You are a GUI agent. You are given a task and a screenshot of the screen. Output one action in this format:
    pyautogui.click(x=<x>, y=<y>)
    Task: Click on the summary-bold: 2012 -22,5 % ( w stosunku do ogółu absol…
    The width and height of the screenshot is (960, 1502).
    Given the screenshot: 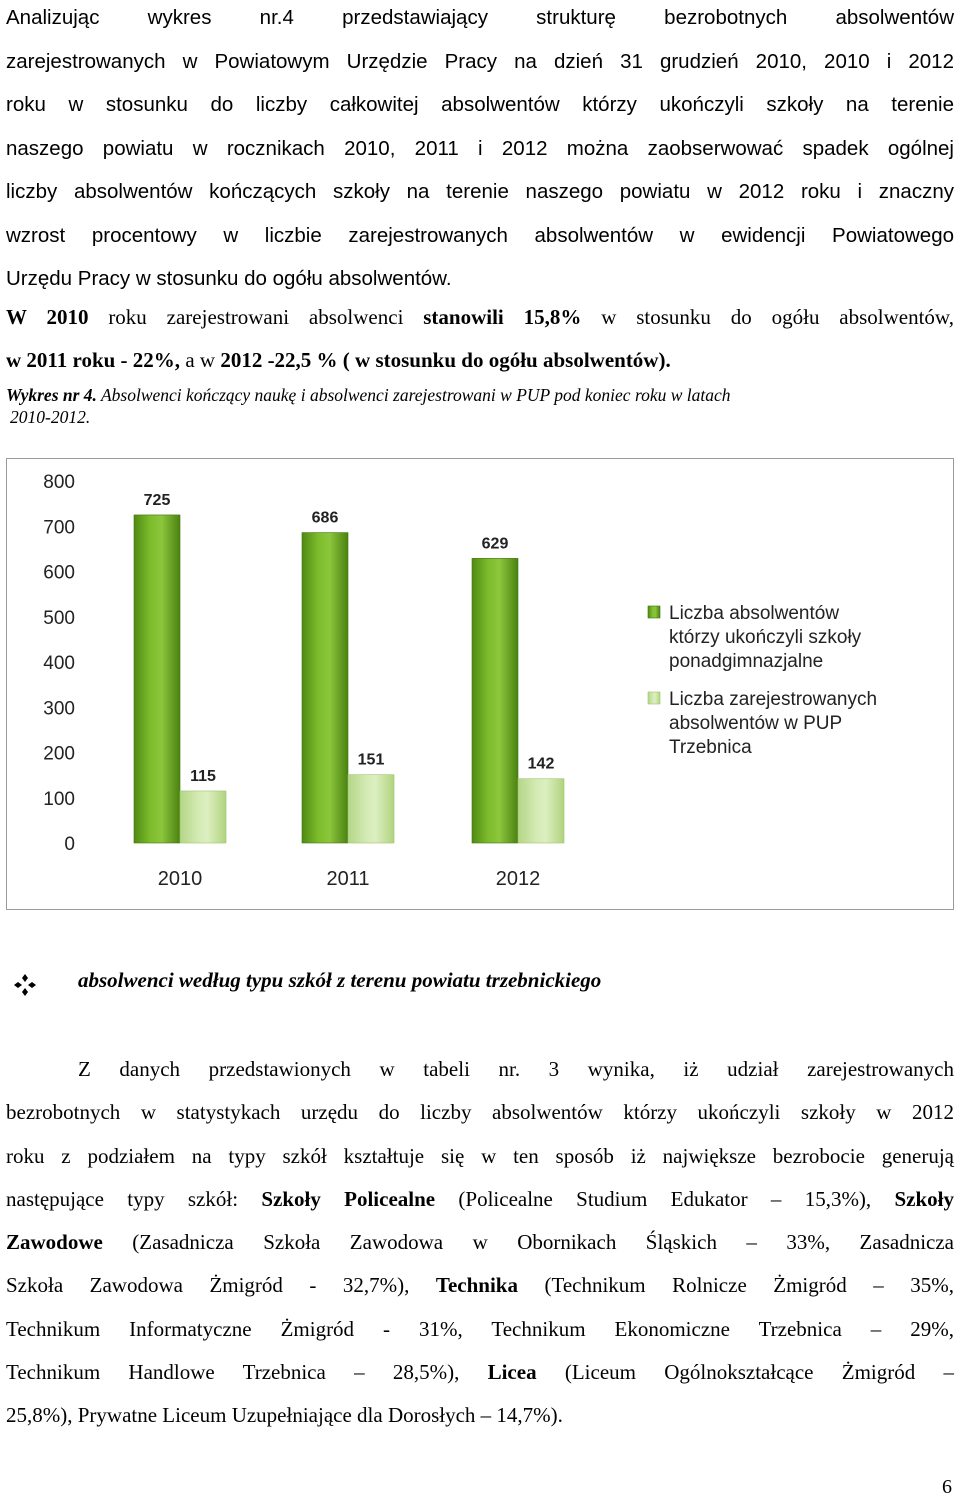 What is the action you would take?
    pyautogui.click(x=445, y=360)
    